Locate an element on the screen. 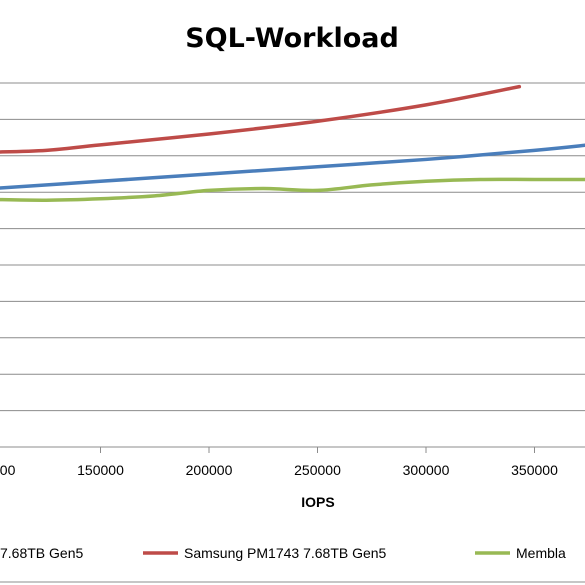  legend-label: Membla is located at coordinates (541, 553).